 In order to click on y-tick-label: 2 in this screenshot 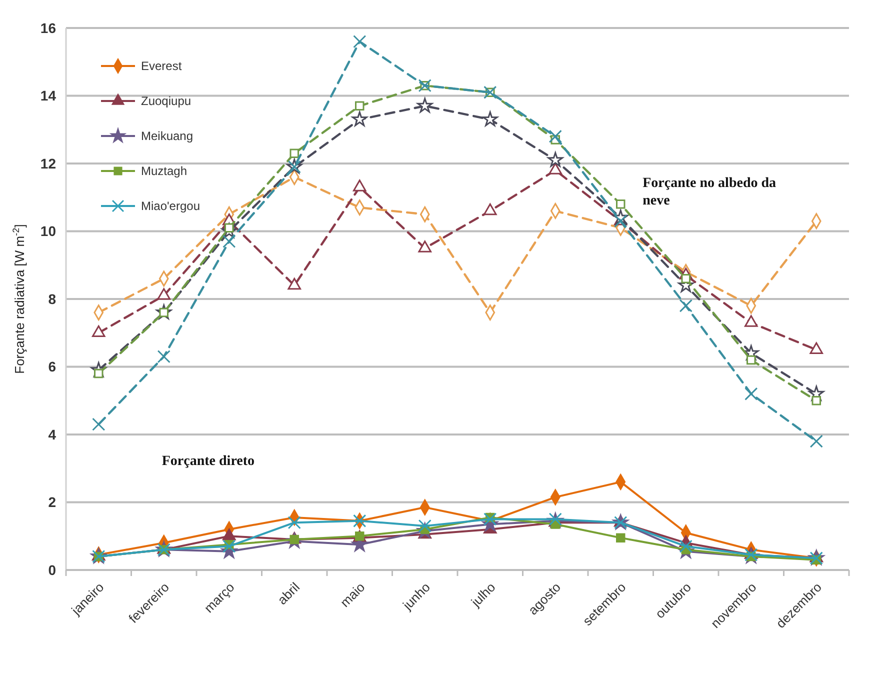, I will do `click(52, 502)`.